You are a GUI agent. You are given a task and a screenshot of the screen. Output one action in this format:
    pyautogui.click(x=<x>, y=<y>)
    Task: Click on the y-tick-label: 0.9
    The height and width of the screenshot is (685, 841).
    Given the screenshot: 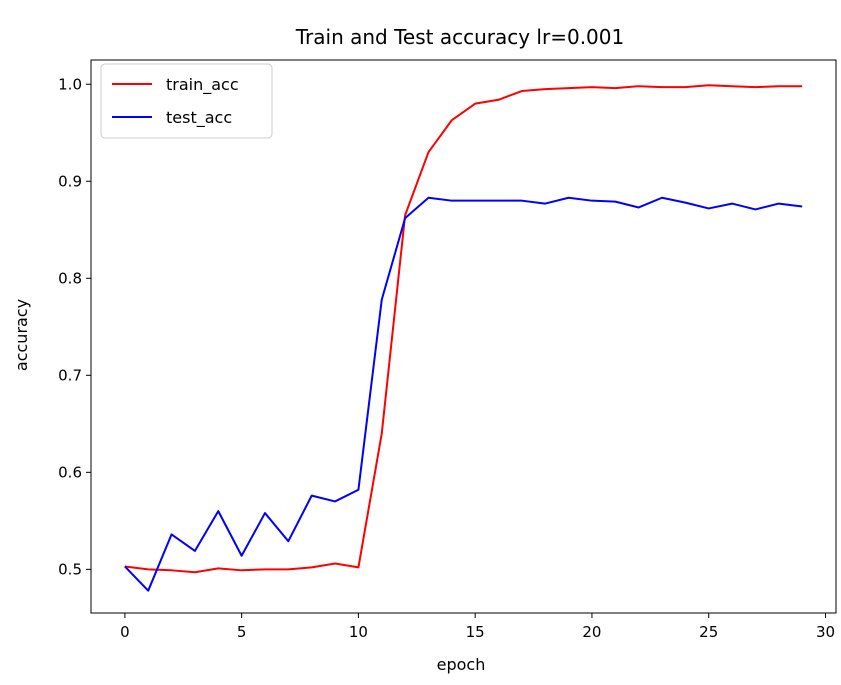 What is the action you would take?
    pyautogui.click(x=70, y=181)
    